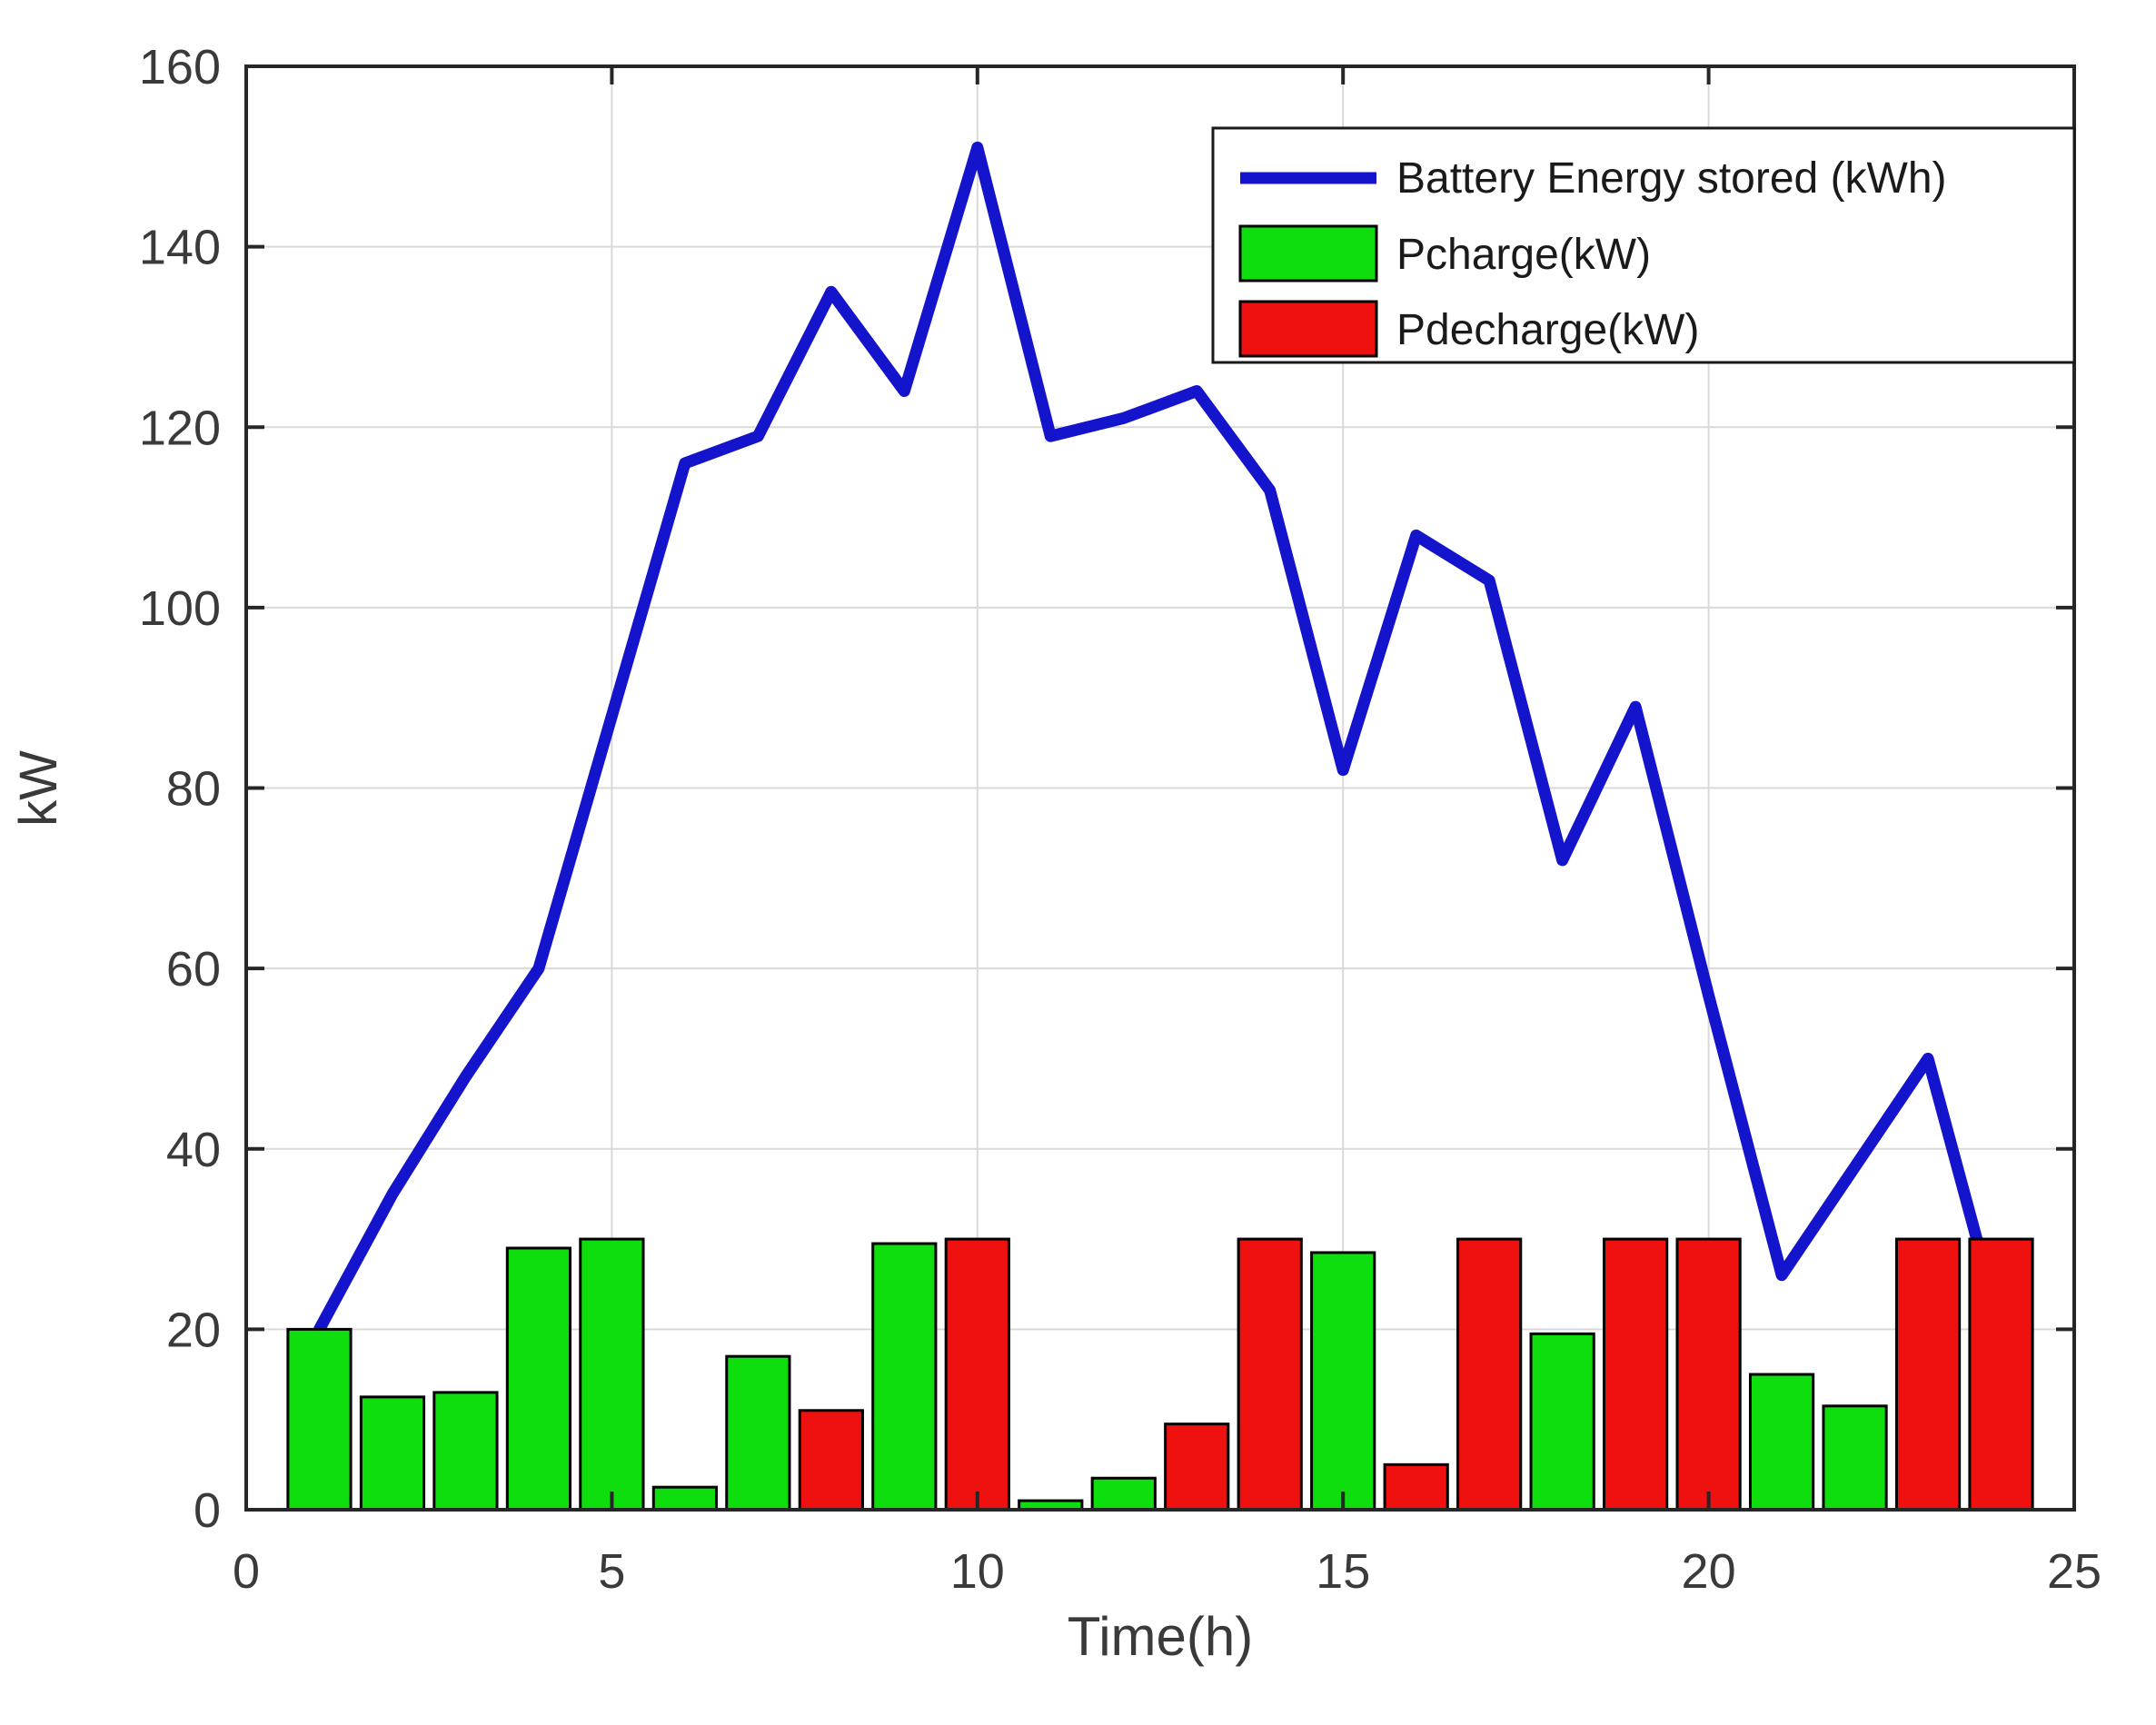 This screenshot has width=2156, height=1725. I want to click on y-tick-label: 160, so click(180, 67).